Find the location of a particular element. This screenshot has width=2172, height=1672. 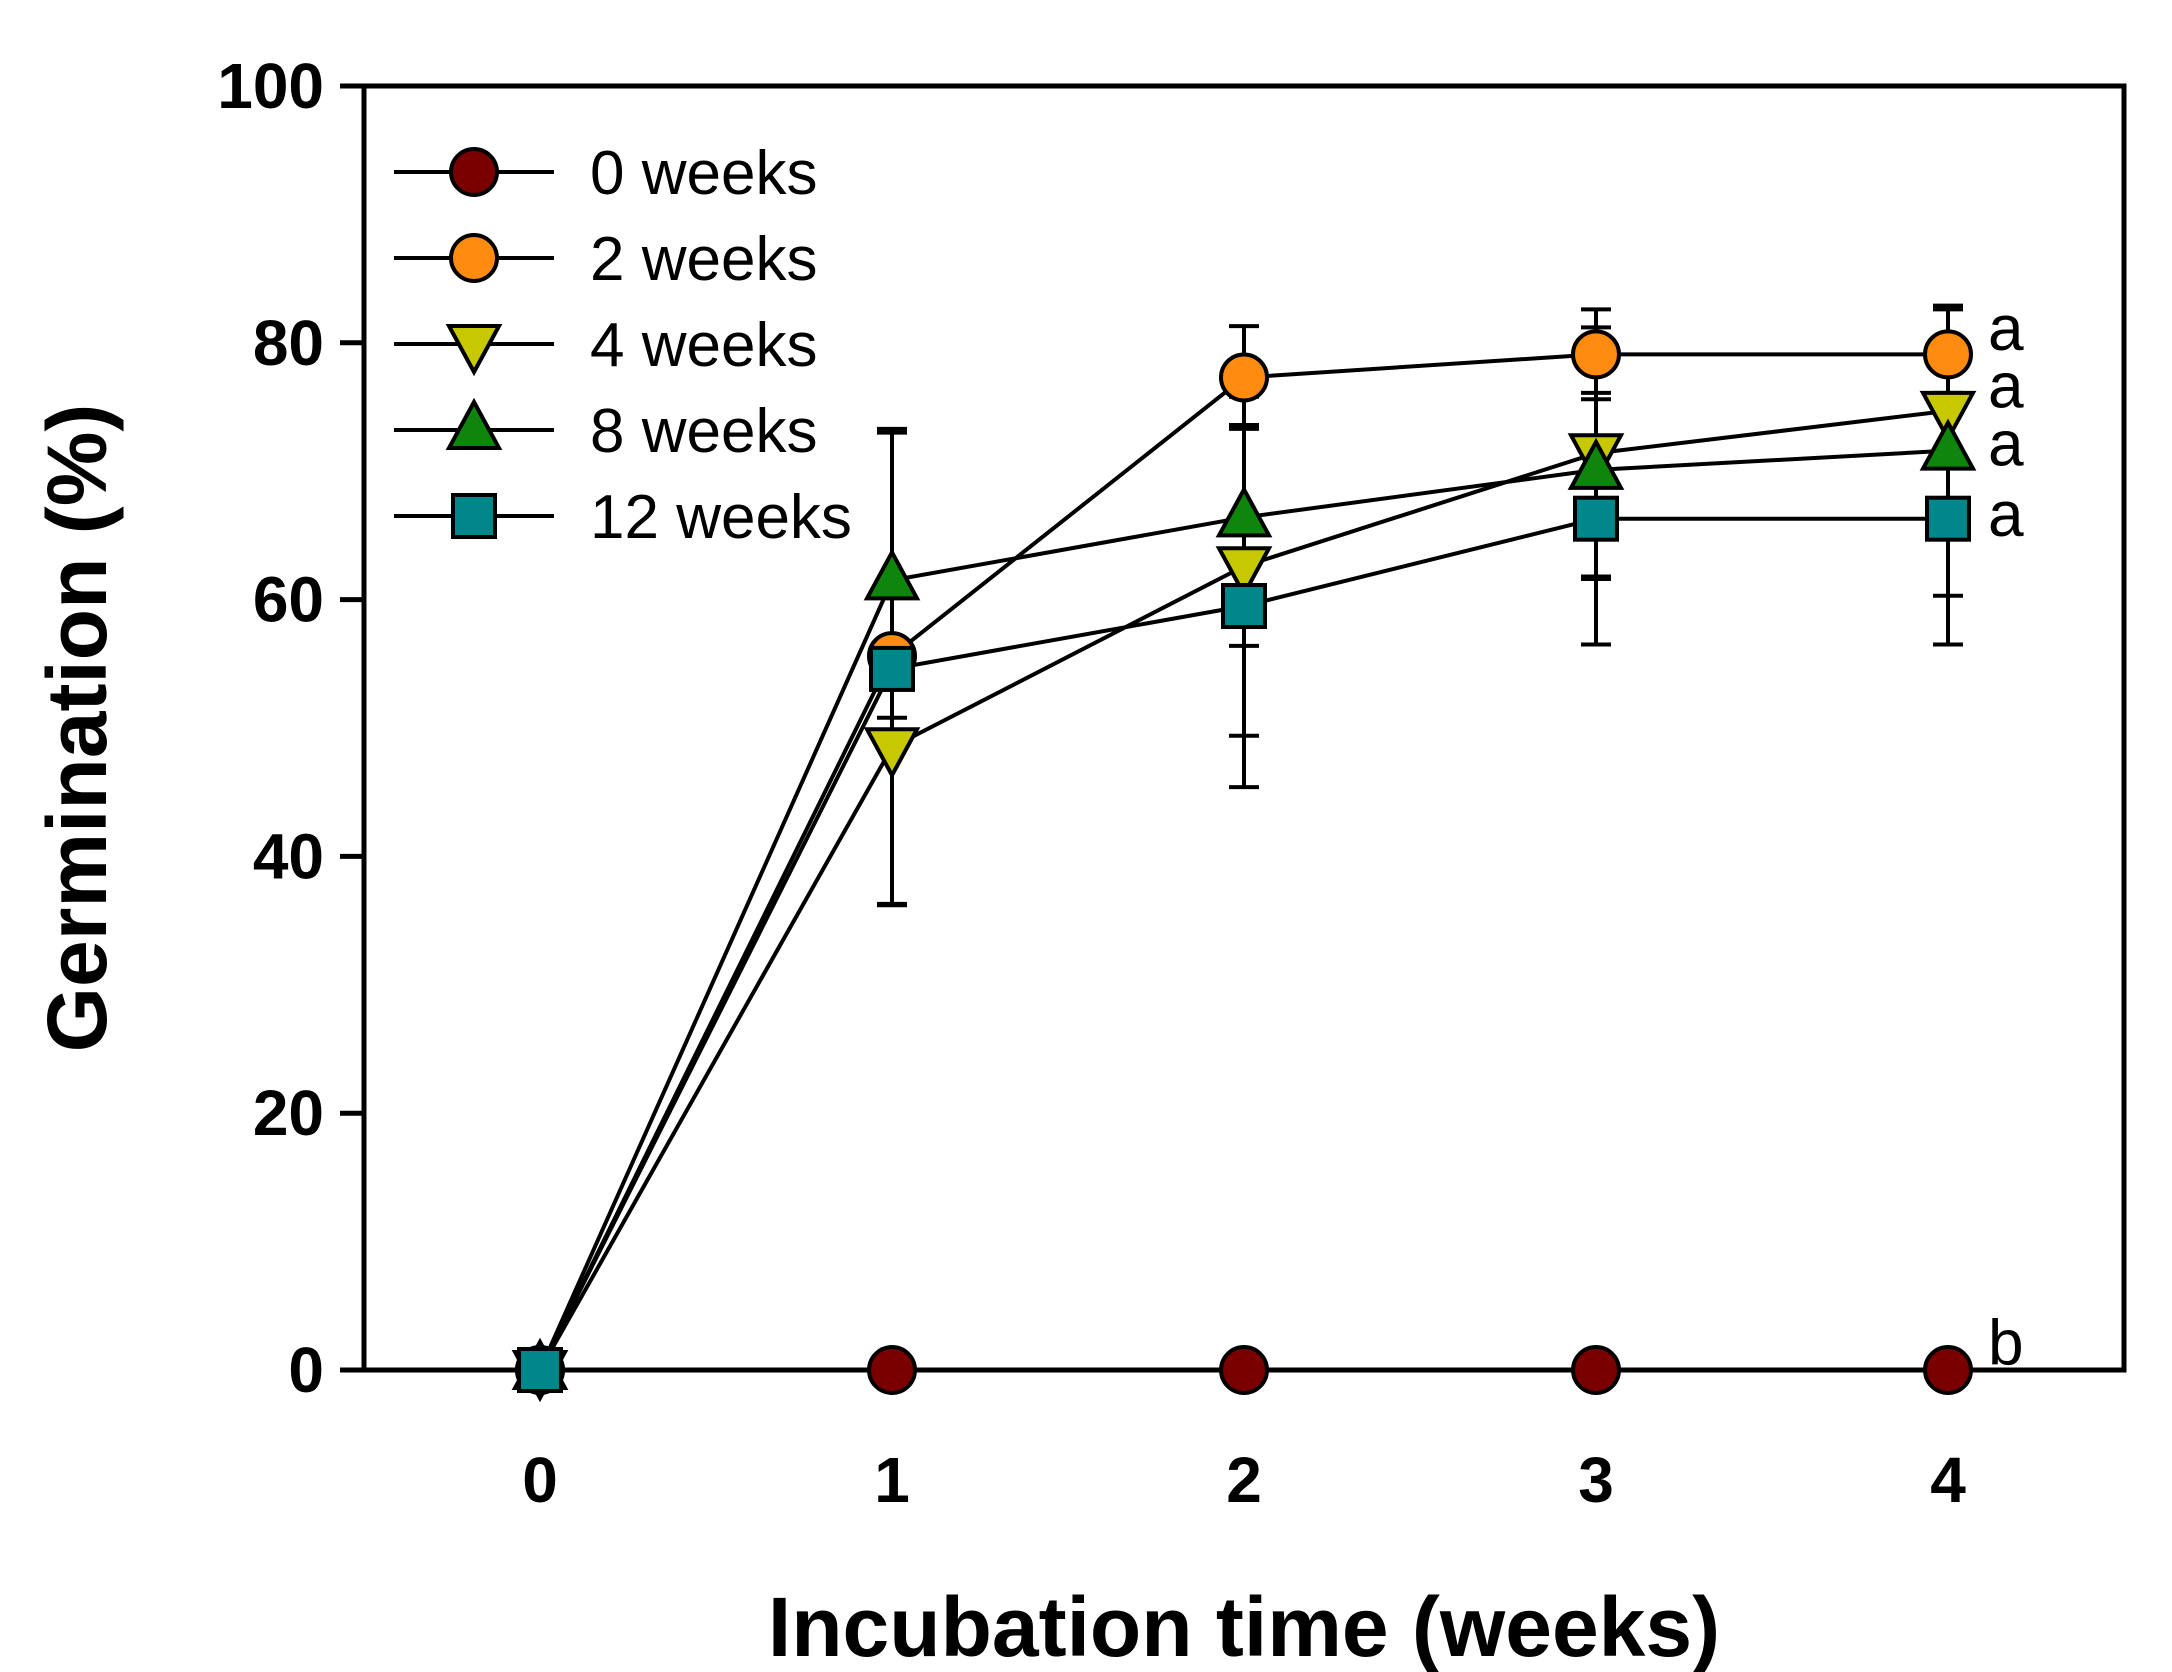

legend-label: 8 weeks is located at coordinates (703, 431).